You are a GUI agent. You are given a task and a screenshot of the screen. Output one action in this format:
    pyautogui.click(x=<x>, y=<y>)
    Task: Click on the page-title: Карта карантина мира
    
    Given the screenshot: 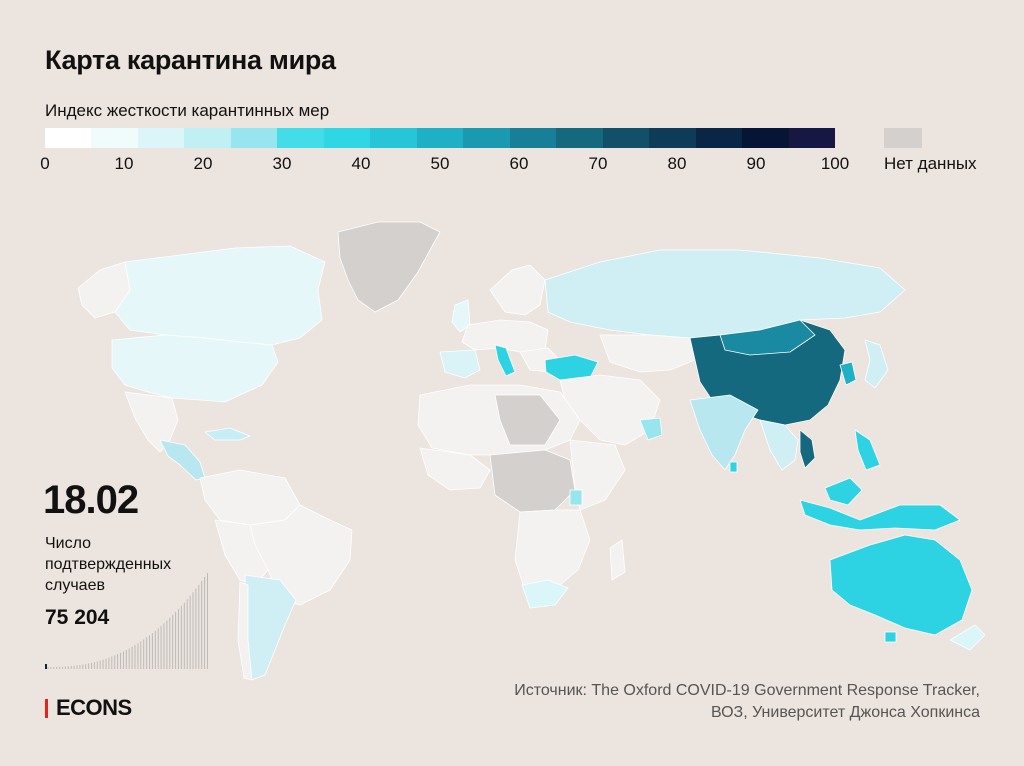 What is the action you would take?
    pyautogui.click(x=190, y=60)
    